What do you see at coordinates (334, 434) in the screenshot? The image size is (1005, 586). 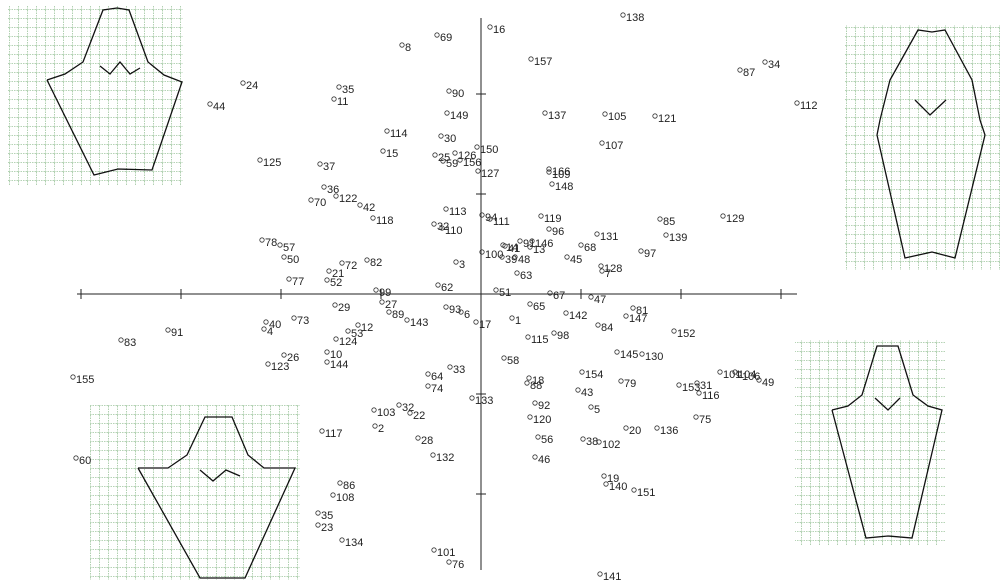 I see `point-label: 117` at bounding box center [334, 434].